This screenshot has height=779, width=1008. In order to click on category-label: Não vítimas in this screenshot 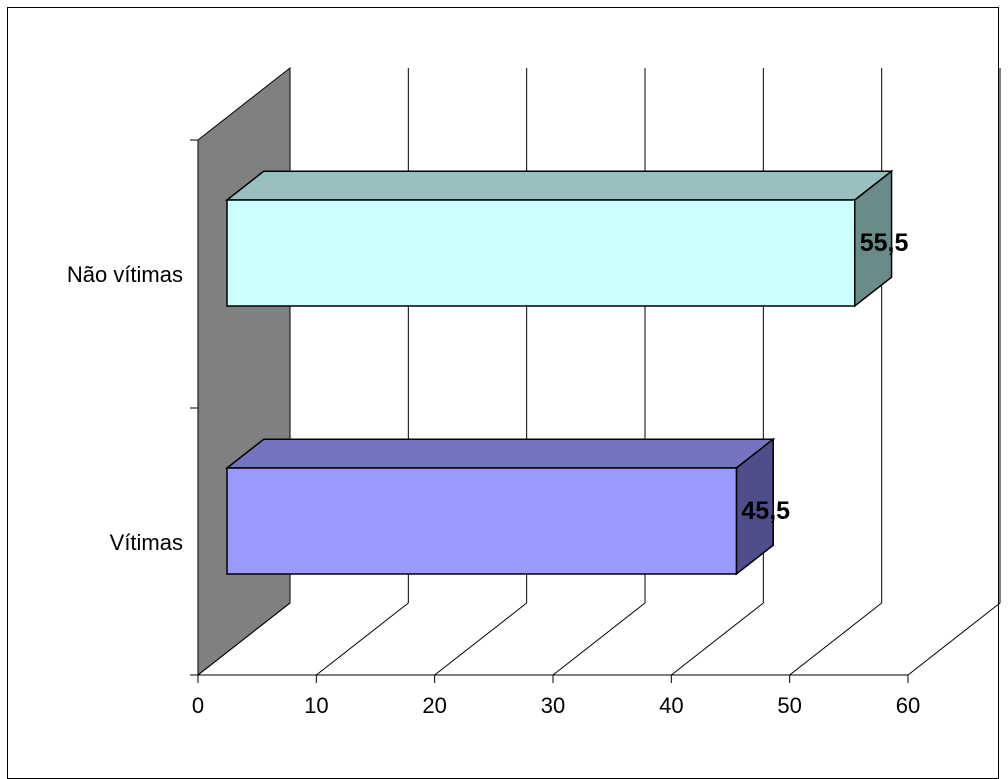, I will do `click(125, 274)`.